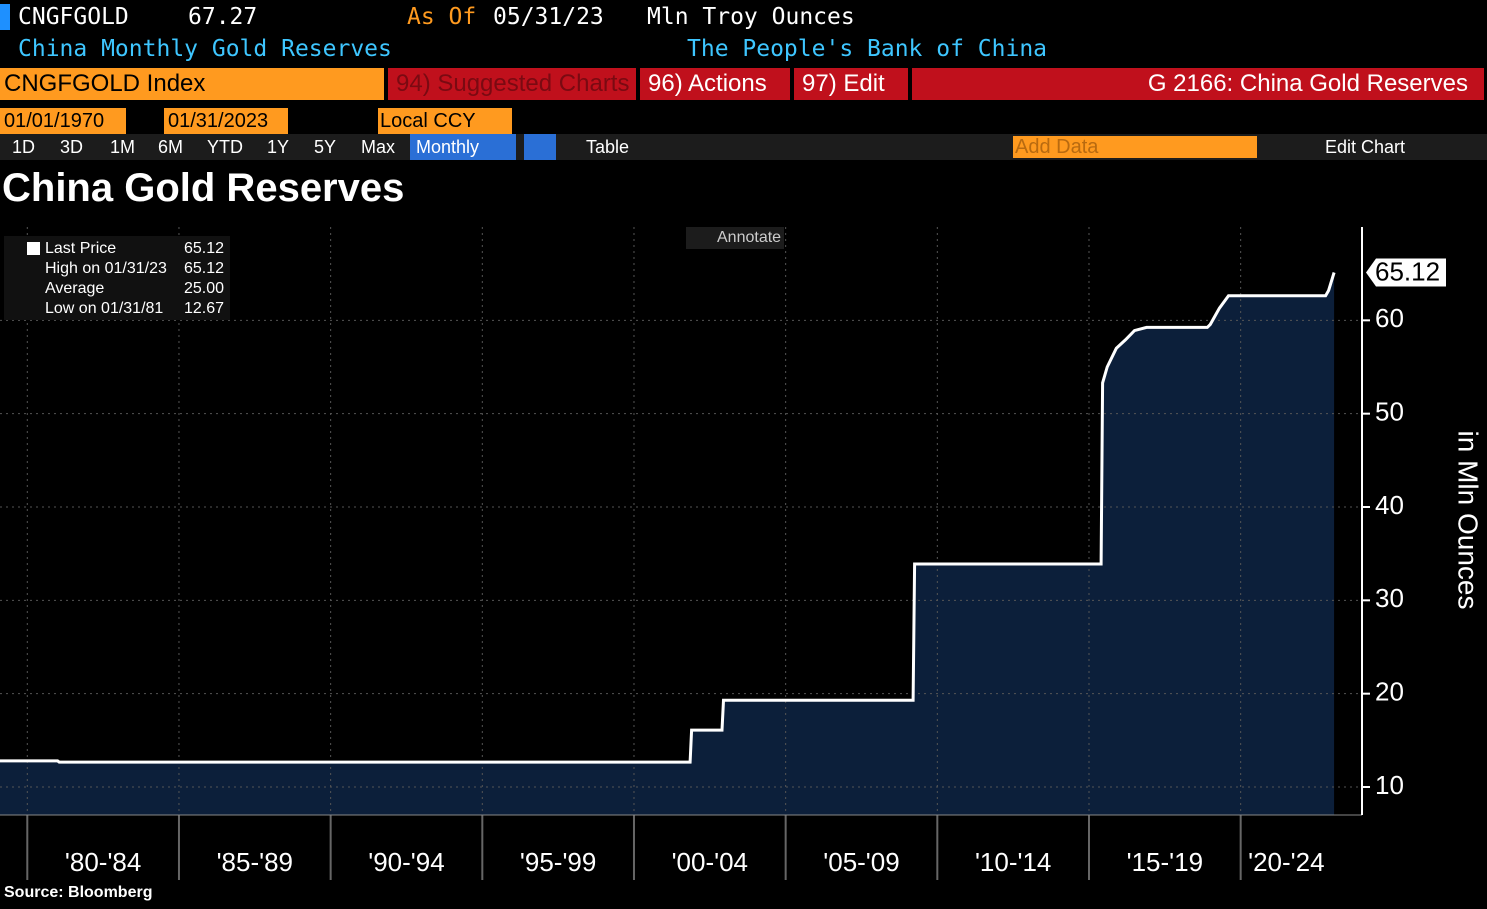 The width and height of the screenshot is (1487, 909). Describe the element at coordinates (445, 121) in the screenshot. I see `currency: Local CCY` at that location.